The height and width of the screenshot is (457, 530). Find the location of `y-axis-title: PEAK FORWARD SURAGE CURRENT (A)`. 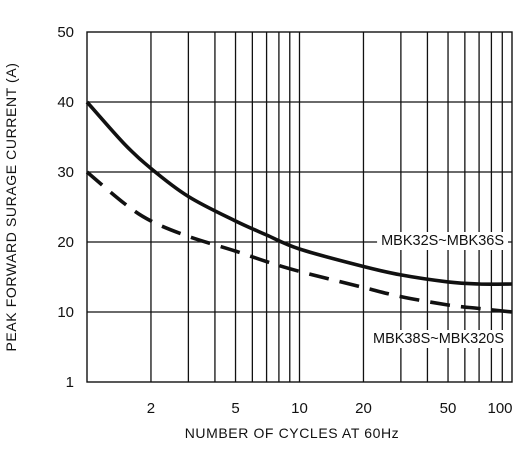

y-axis-title: PEAK FORWARD SURAGE CURRENT (A) is located at coordinates (11, 206).